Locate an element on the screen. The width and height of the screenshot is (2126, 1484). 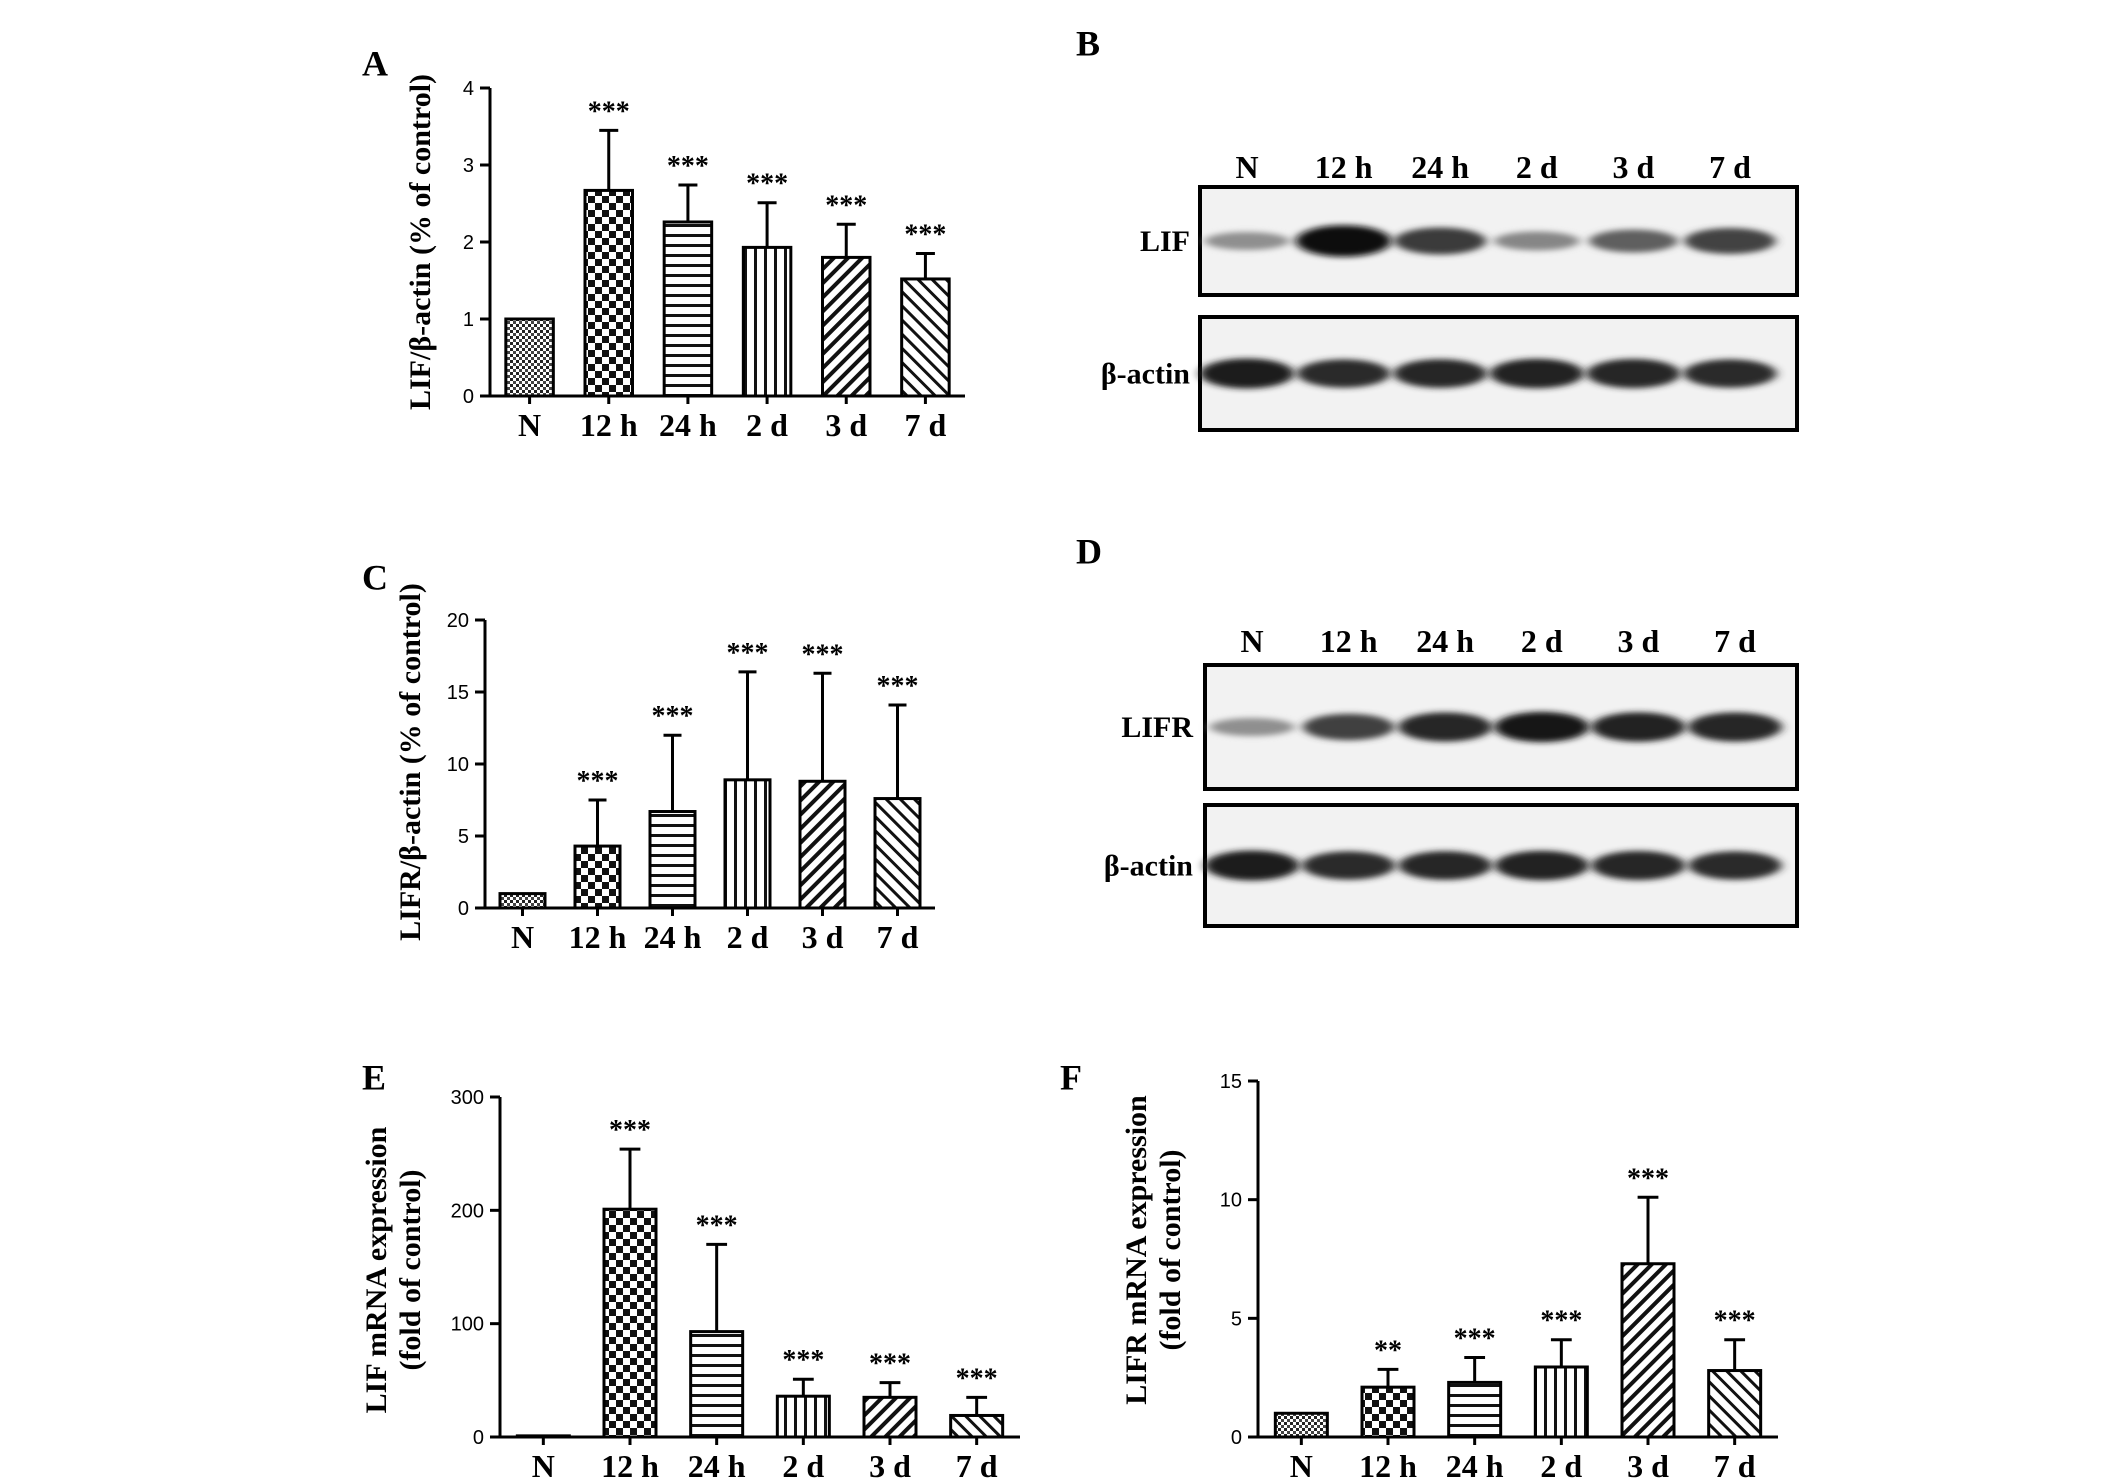
y-tick-label: 2 is located at coordinates (468, 243).